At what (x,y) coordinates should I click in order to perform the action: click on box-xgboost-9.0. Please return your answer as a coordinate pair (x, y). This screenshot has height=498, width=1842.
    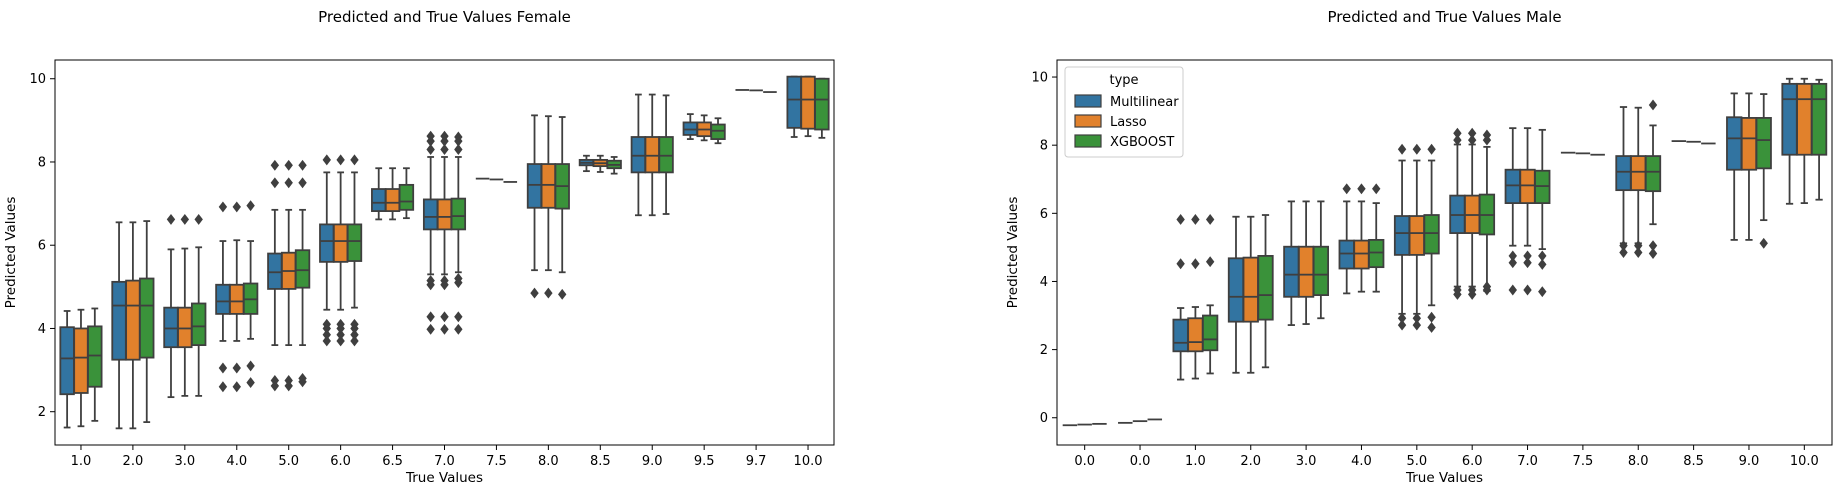
    Looking at the image, I should click on (1763, 171).